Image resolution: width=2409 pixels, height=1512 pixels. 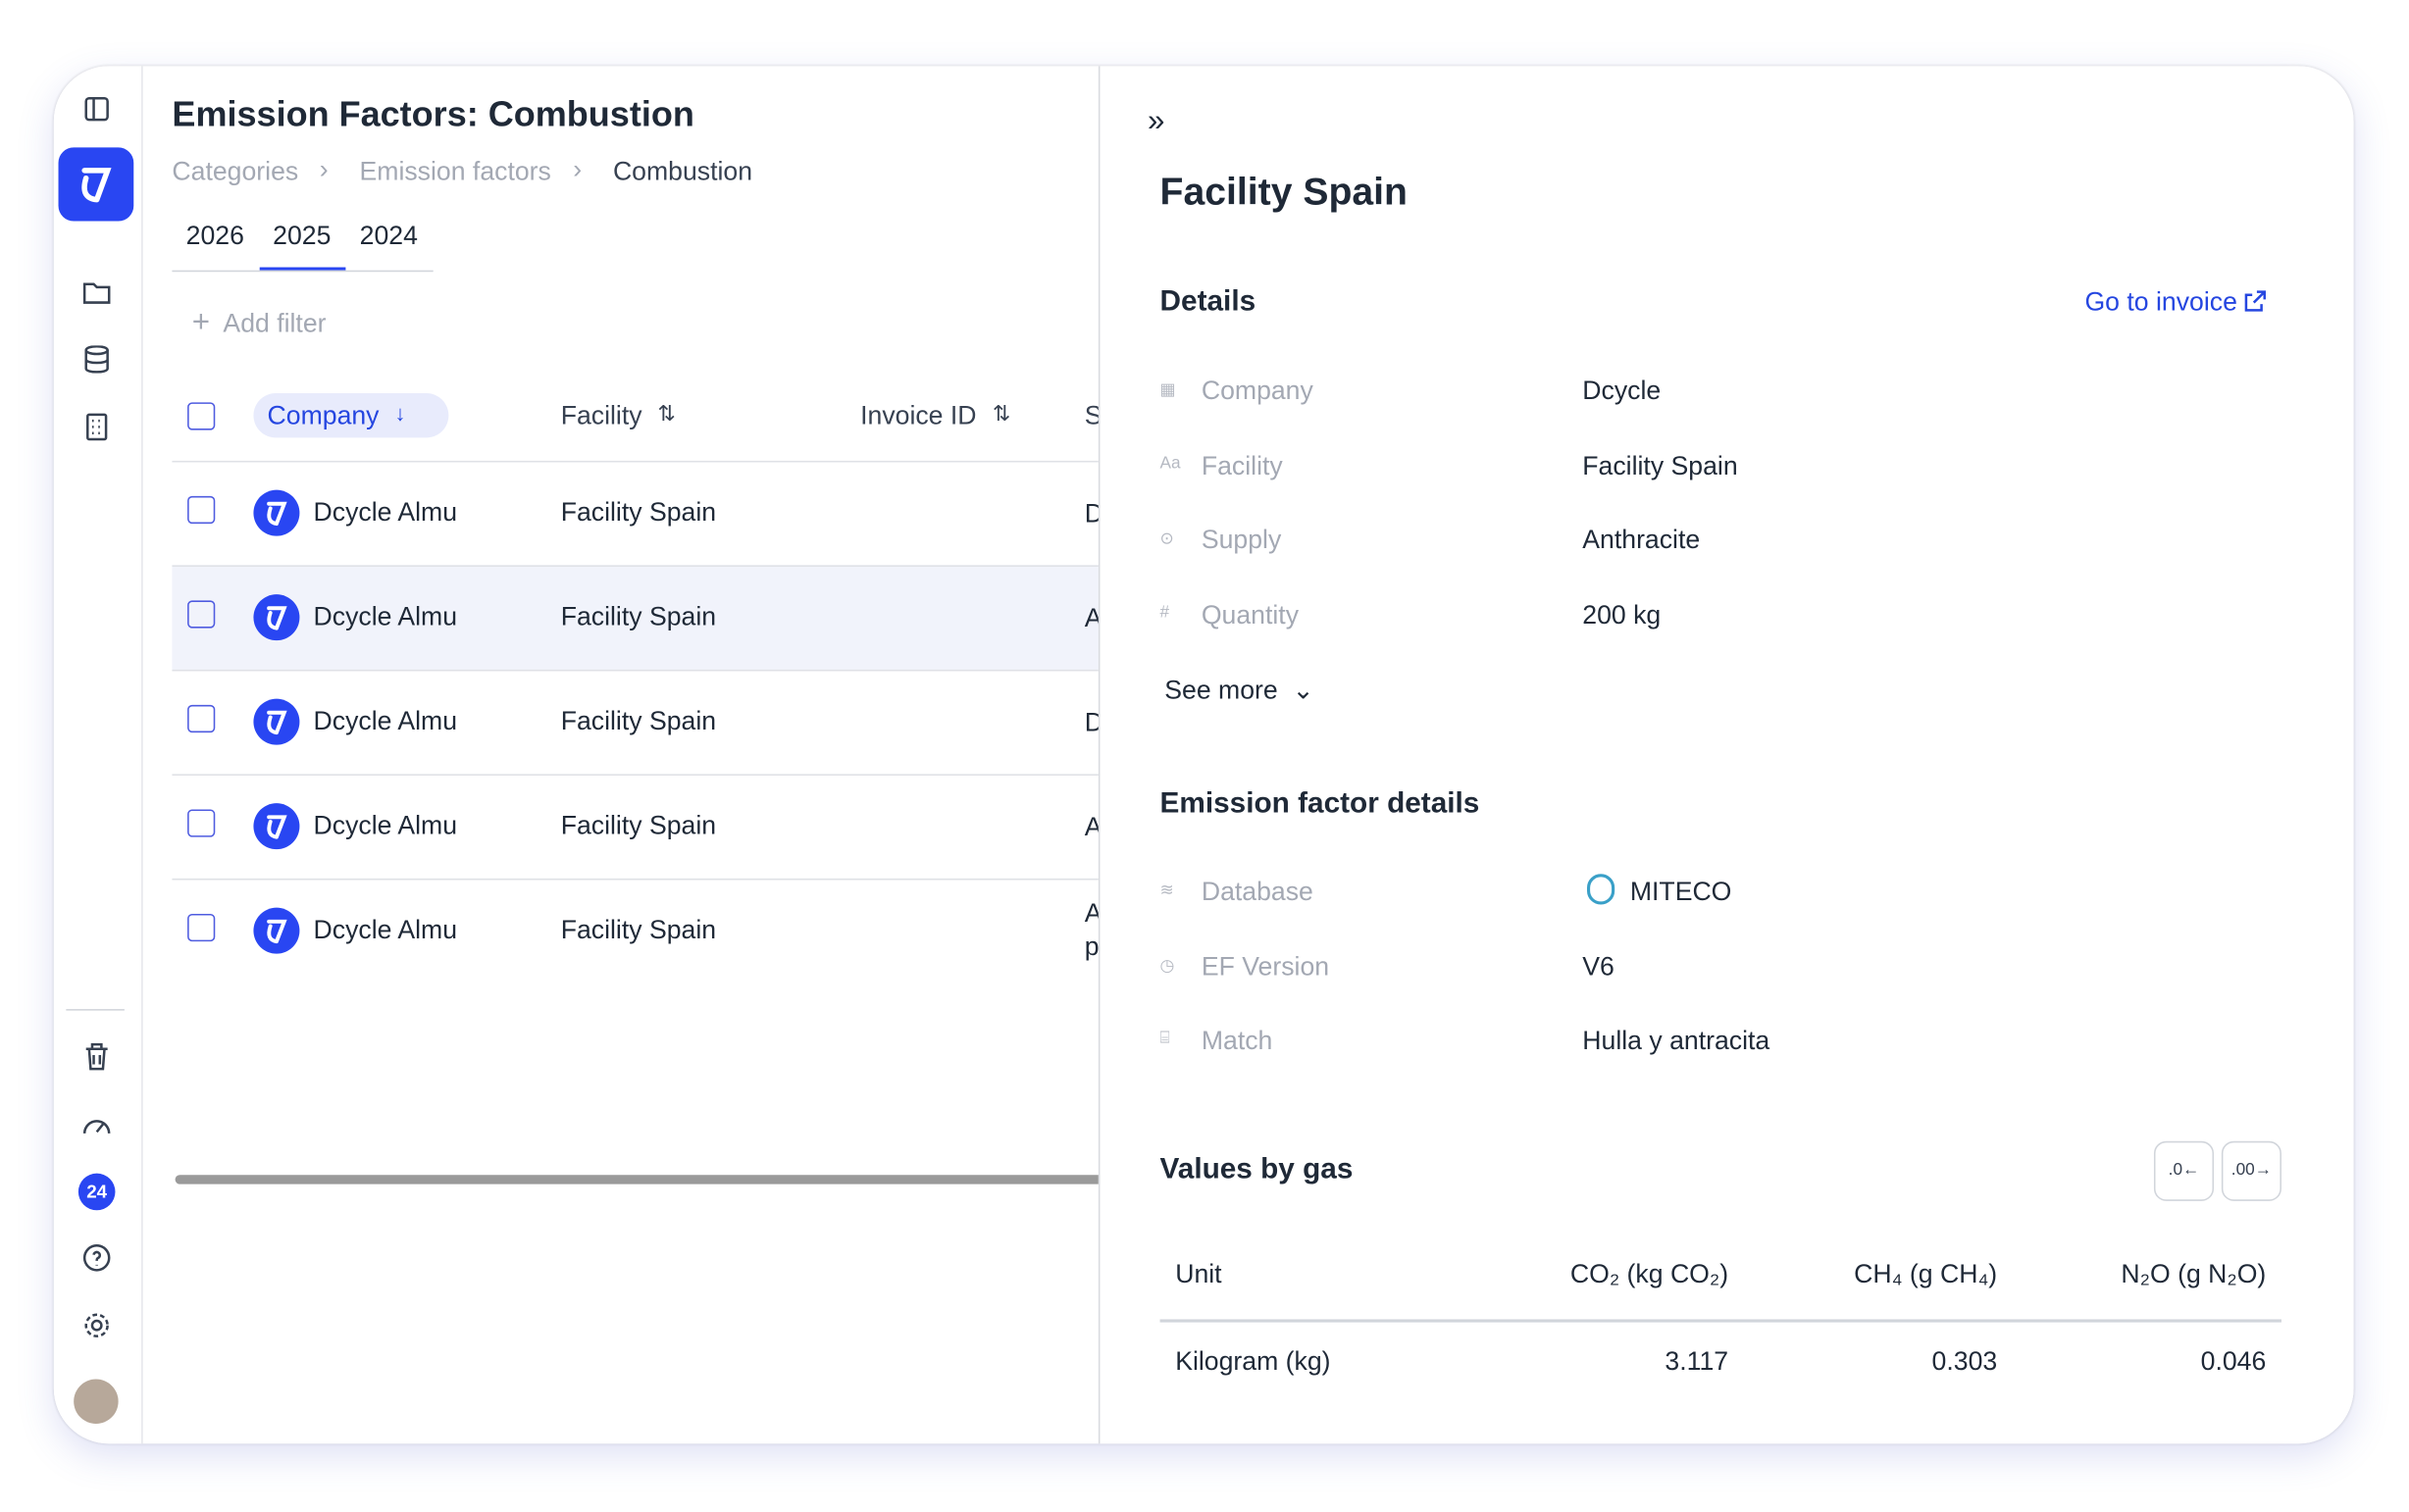 I want to click on add-filter: + Add filter, so click(x=259, y=322).